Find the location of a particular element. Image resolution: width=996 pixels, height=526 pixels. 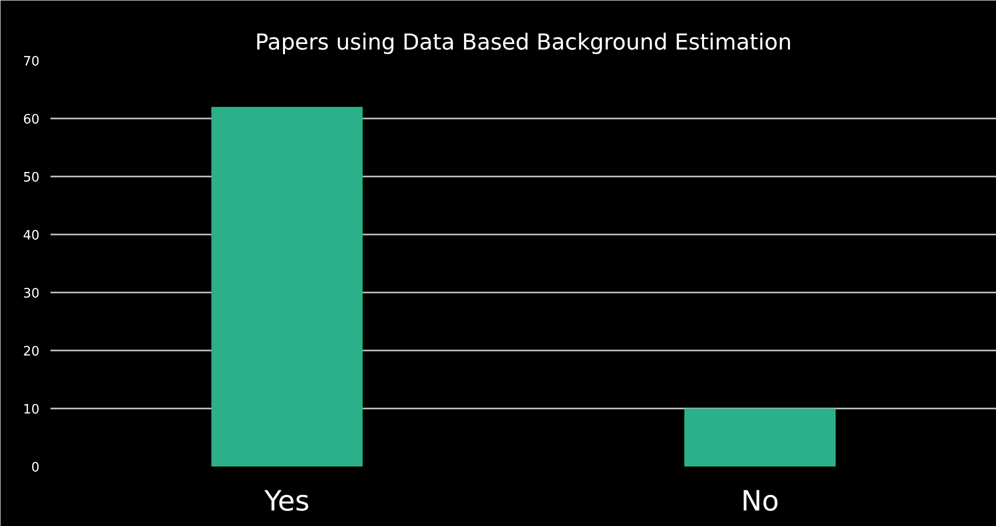

x-tick-label: Yes is located at coordinates (286, 501).